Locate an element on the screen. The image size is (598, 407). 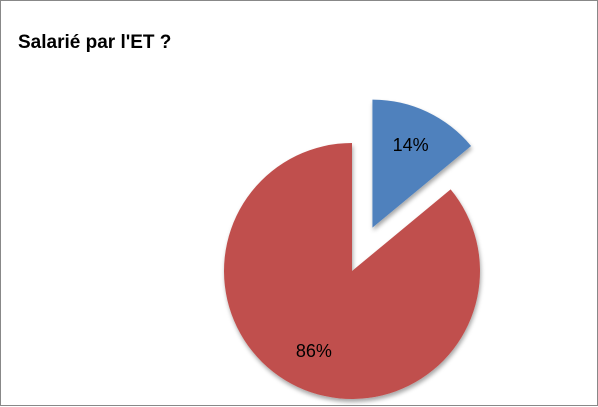
data-label: 86% is located at coordinates (314, 351).